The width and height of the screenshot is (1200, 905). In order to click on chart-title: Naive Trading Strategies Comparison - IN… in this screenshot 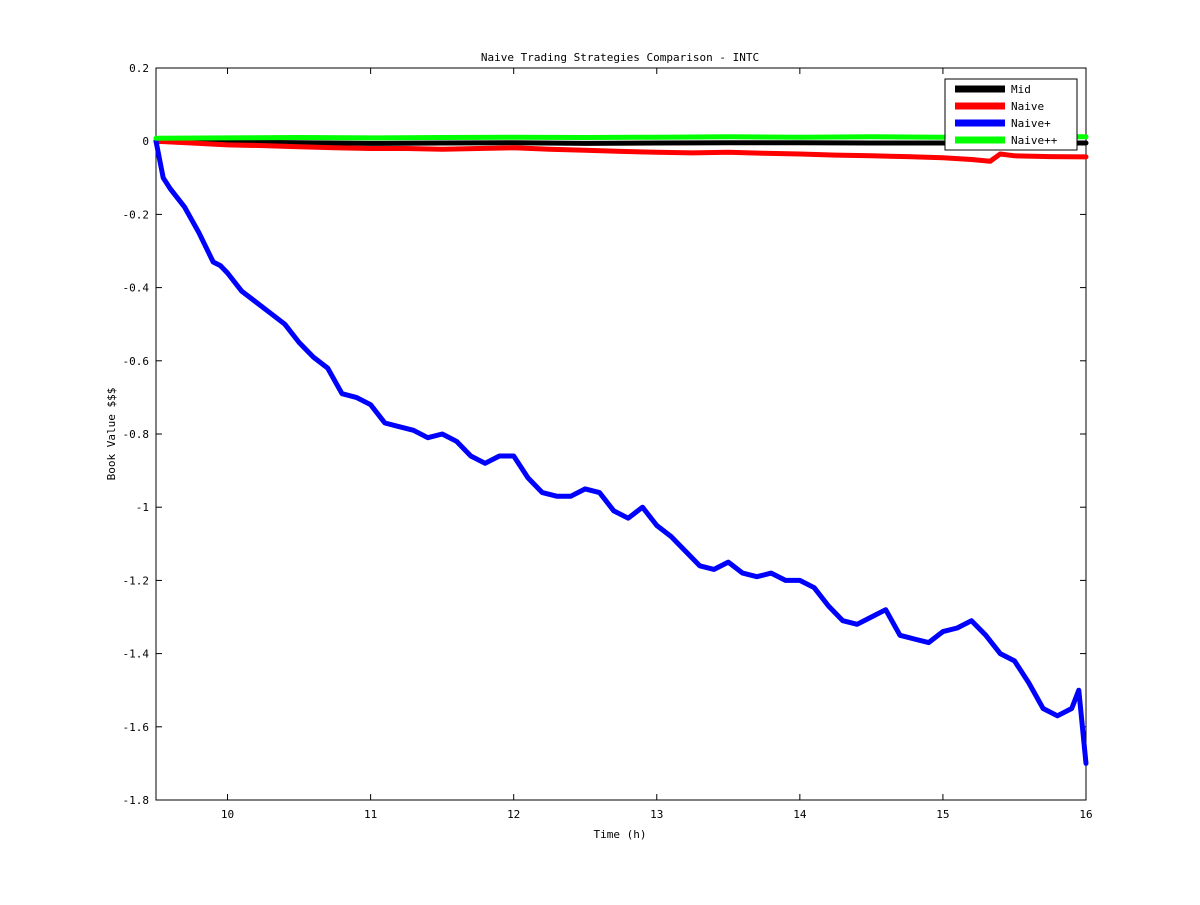, I will do `click(620, 57)`.